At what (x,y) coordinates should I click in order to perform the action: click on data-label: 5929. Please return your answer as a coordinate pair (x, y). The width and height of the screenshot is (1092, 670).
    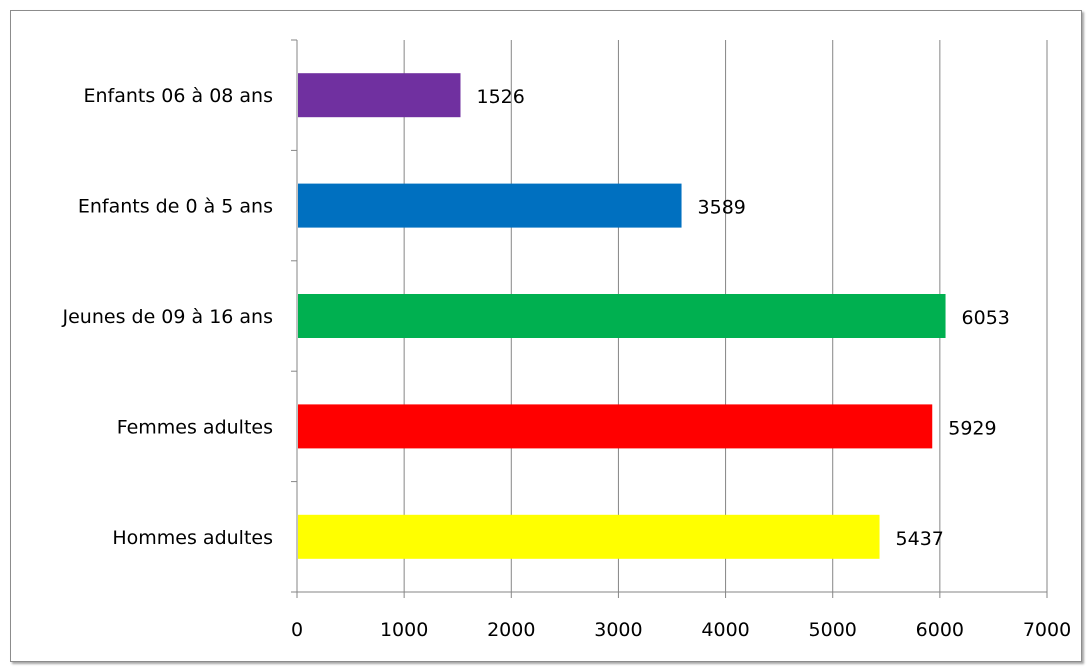
    Looking at the image, I should click on (972, 428).